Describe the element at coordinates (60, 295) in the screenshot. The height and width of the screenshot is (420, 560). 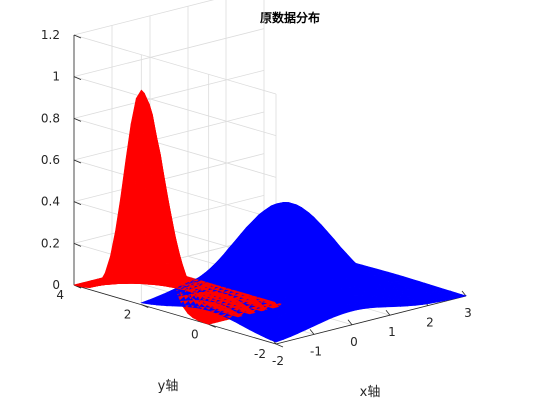
I see `y-tick-label: 4` at that location.